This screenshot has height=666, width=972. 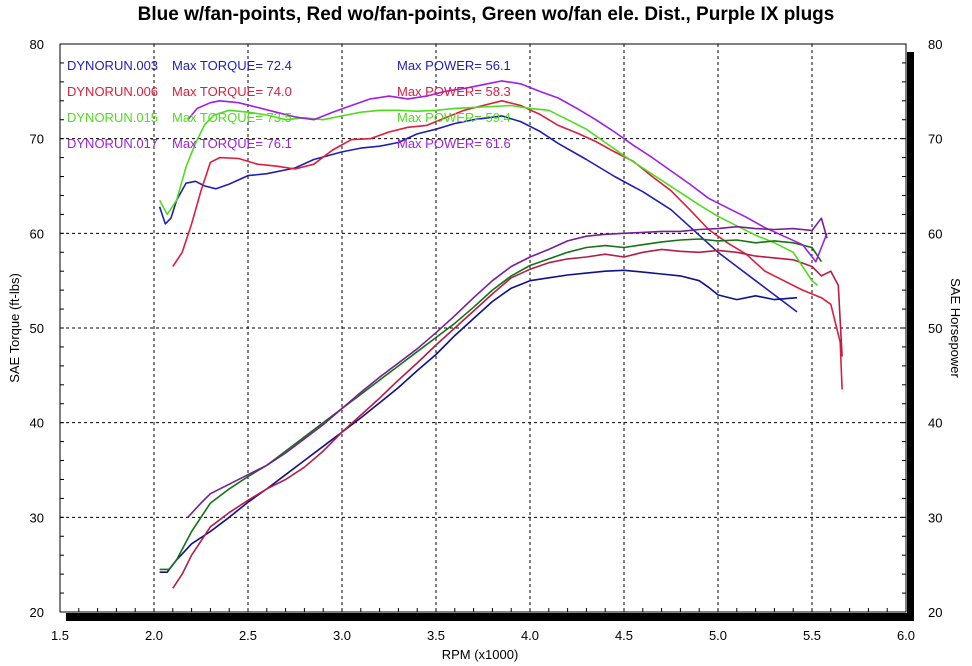 What do you see at coordinates (112, 143) in the screenshot?
I see `legend-series-name: DYNORUN.017` at bounding box center [112, 143].